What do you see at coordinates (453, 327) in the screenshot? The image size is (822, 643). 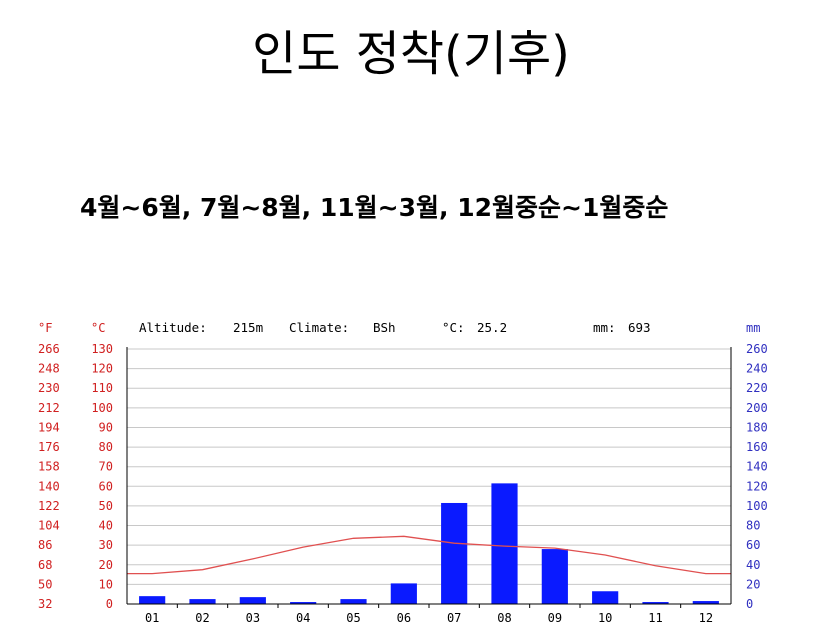 I see `temp-label: °C:` at bounding box center [453, 327].